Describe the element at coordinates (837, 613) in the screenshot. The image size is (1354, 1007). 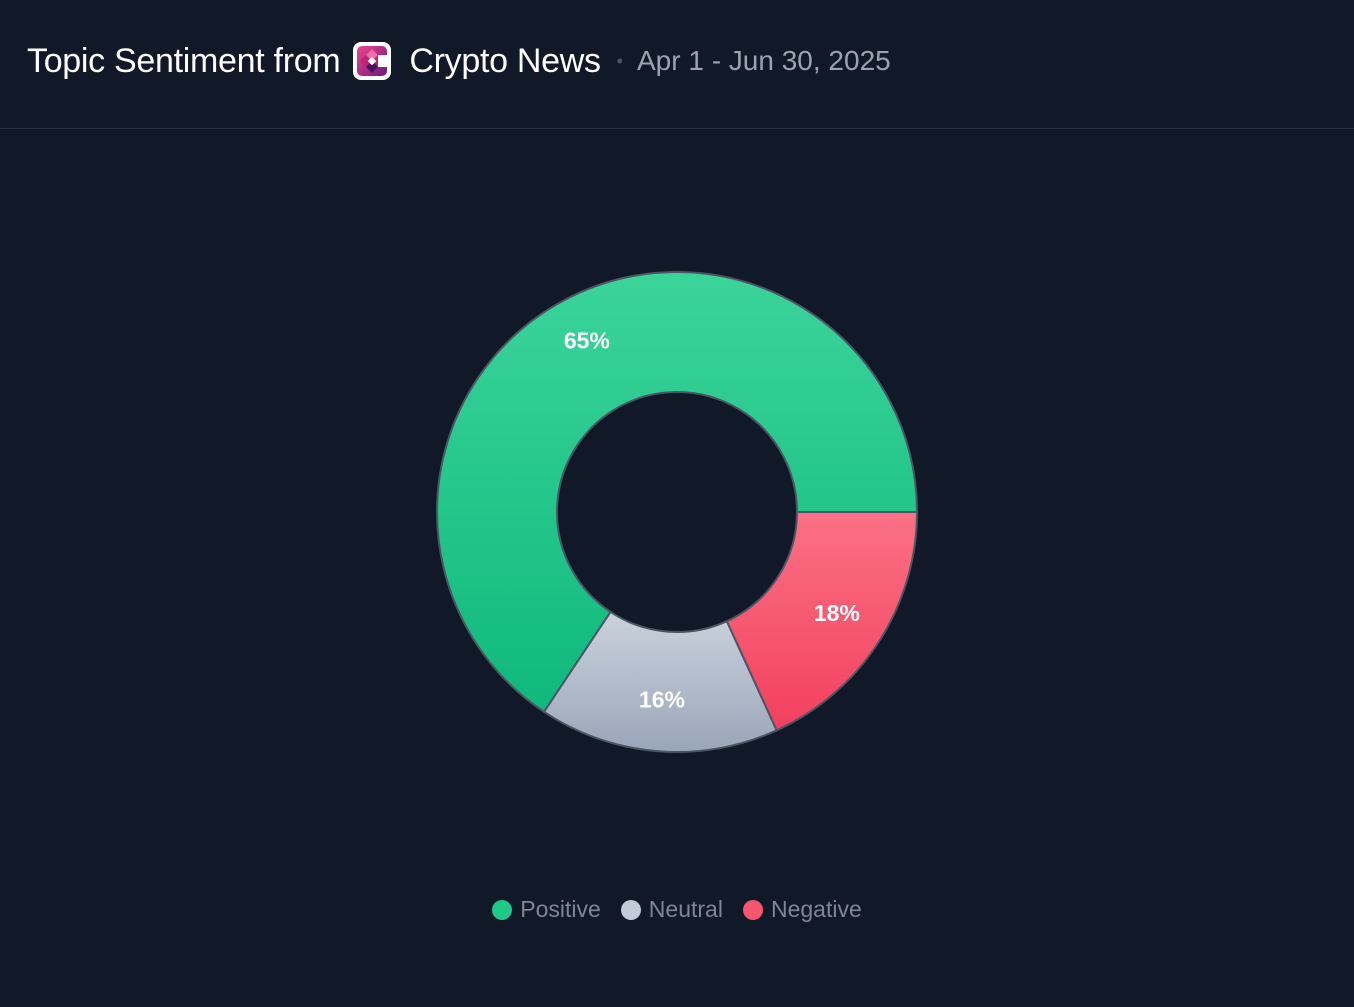
I see `slice-label-negative: 18%` at that location.